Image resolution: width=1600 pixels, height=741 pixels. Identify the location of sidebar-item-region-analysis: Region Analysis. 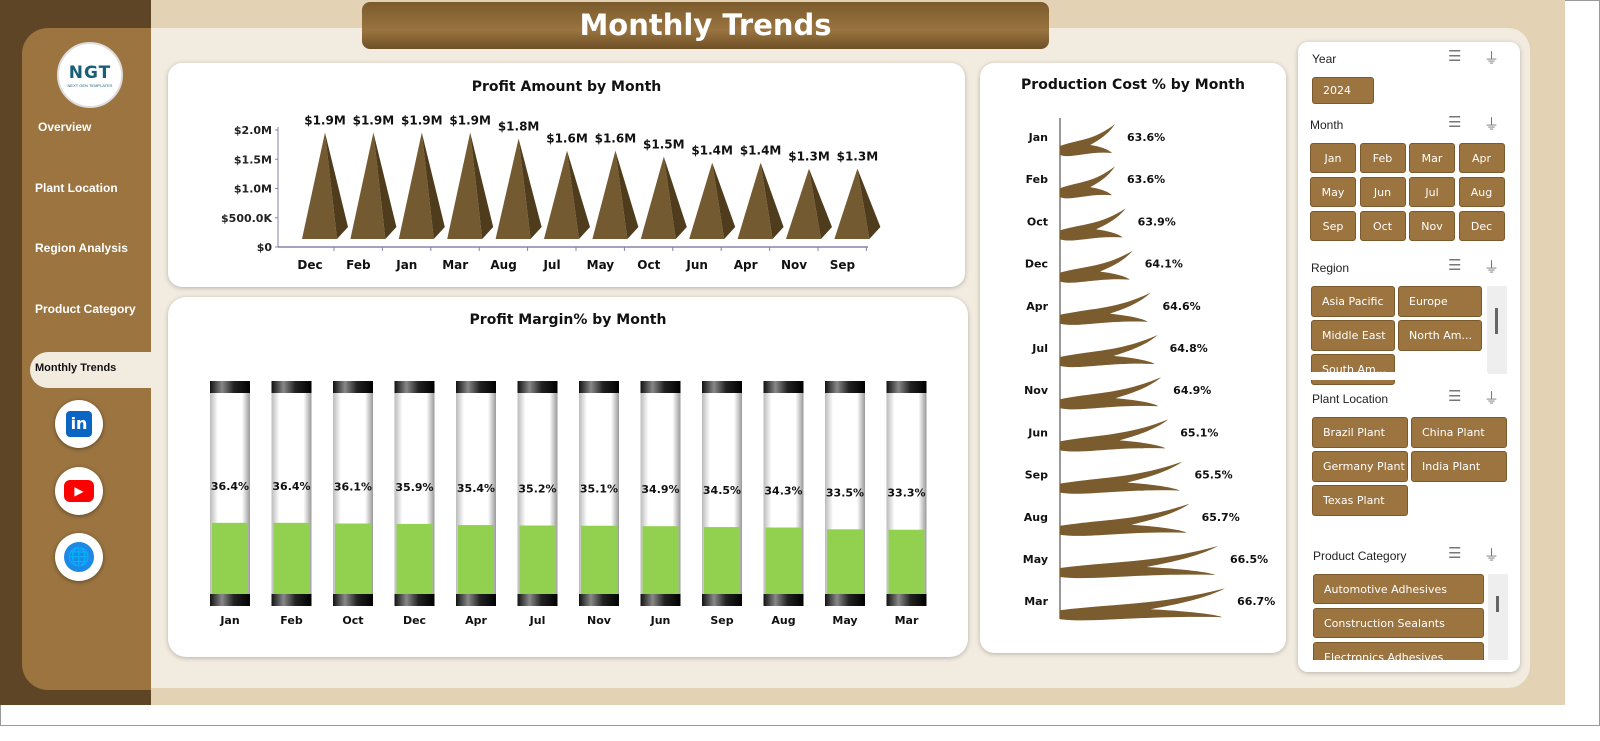
(81, 248).